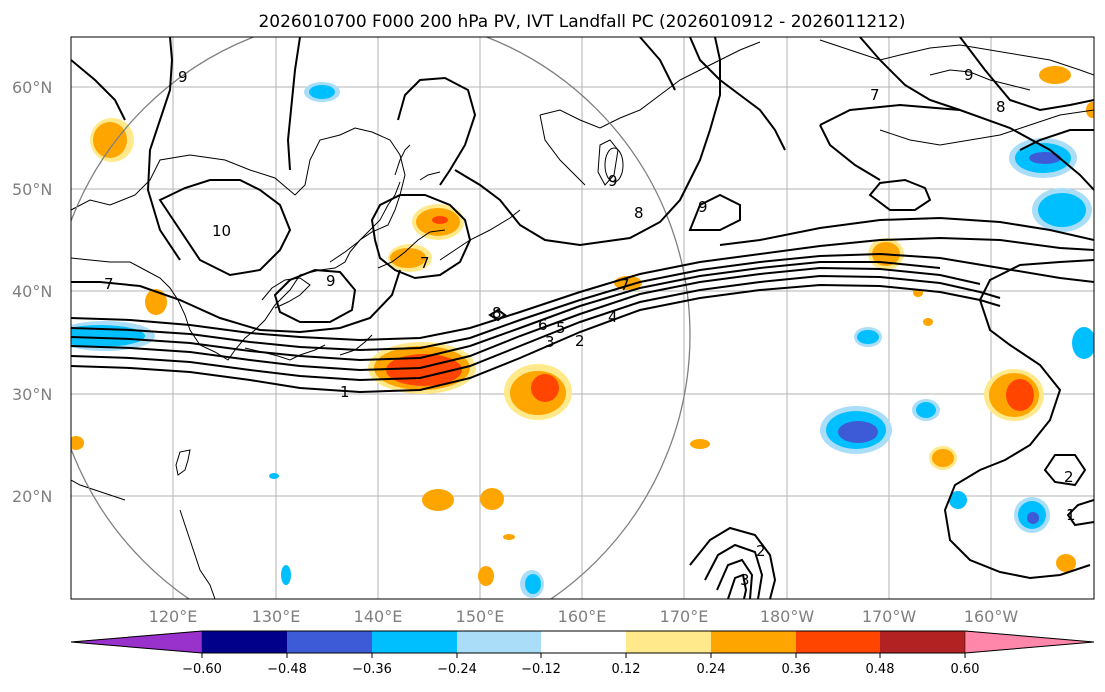 This screenshot has width=1105, height=692. Describe the element at coordinates (276, 616) in the screenshot. I see `lon-label: 130°E` at that location.